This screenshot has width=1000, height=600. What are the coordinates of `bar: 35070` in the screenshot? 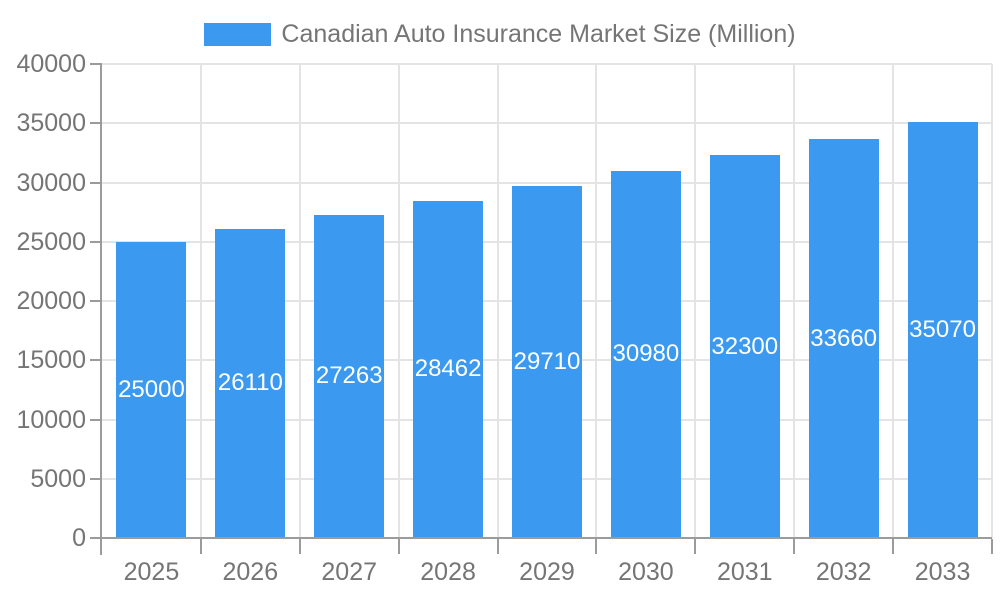 It's located at (942, 330).